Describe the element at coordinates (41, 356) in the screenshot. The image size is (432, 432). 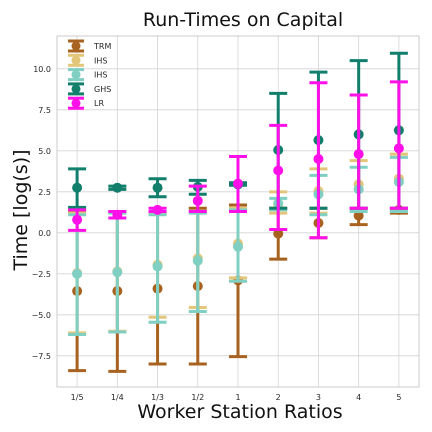
I see `y-tick-label: −7.5` at that location.